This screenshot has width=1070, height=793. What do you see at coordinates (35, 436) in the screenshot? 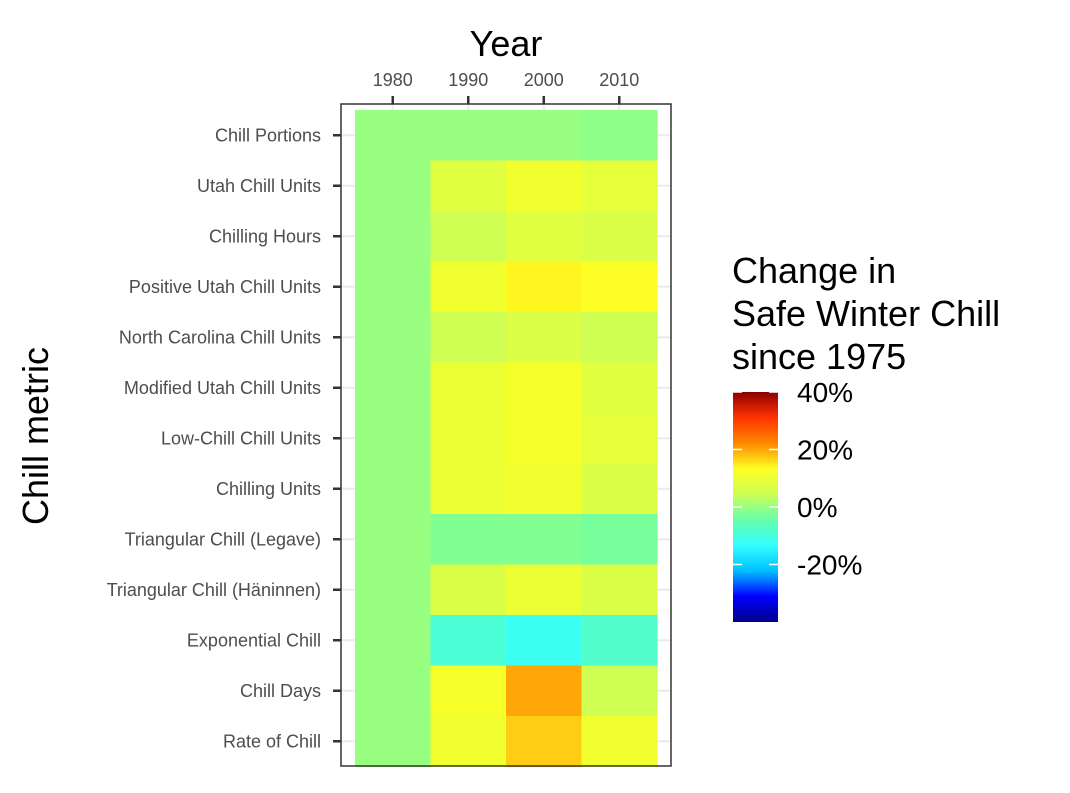
I see `y-axis-title: Chill metric` at bounding box center [35, 436].